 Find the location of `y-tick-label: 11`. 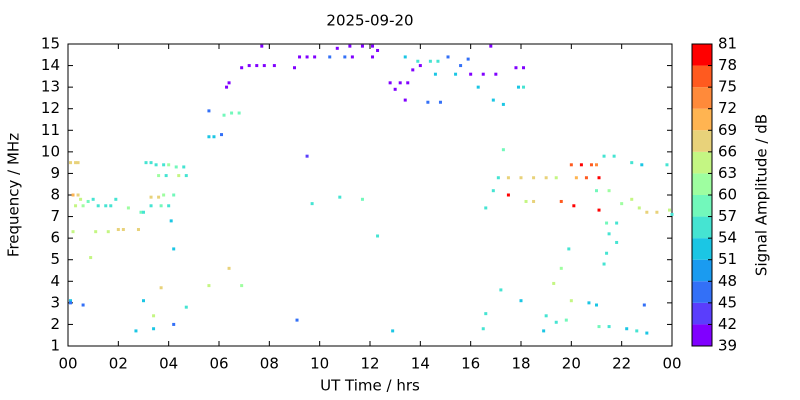

y-tick-label: 11 is located at coordinates (50, 130).